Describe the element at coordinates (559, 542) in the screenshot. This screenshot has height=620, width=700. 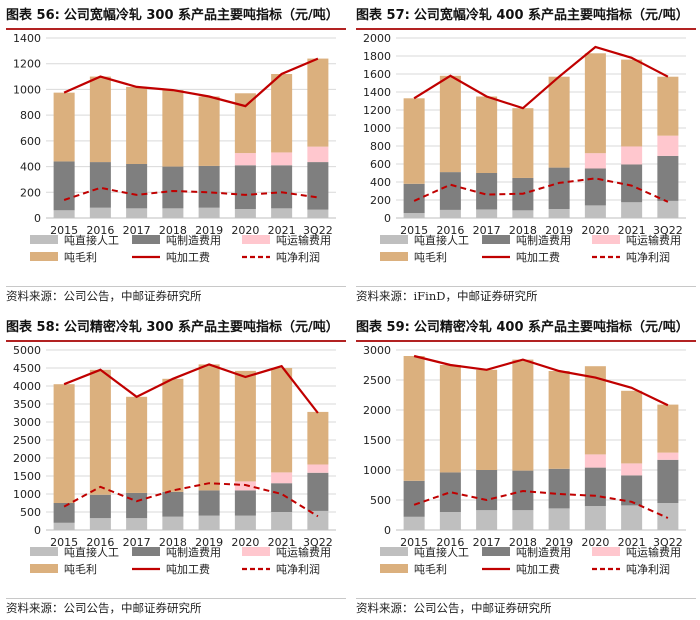
I see `x-tick-label: 2019` at that location.